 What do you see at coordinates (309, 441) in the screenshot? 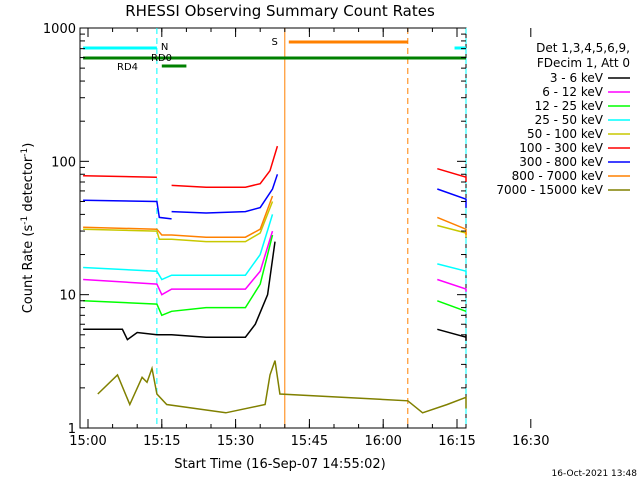
I see `x-tick-label: 15:45` at bounding box center [309, 441].